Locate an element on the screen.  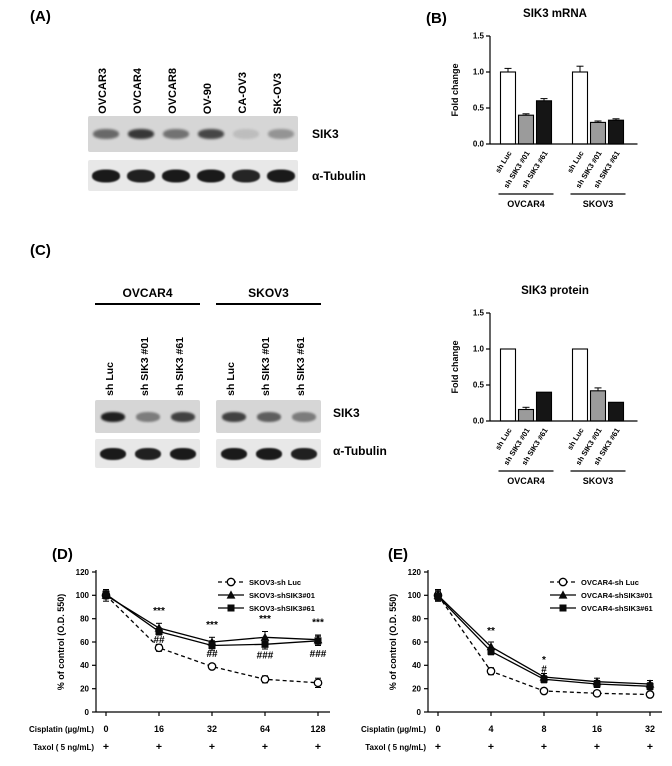
significance-annotation: ## is located at coordinates (212, 654).